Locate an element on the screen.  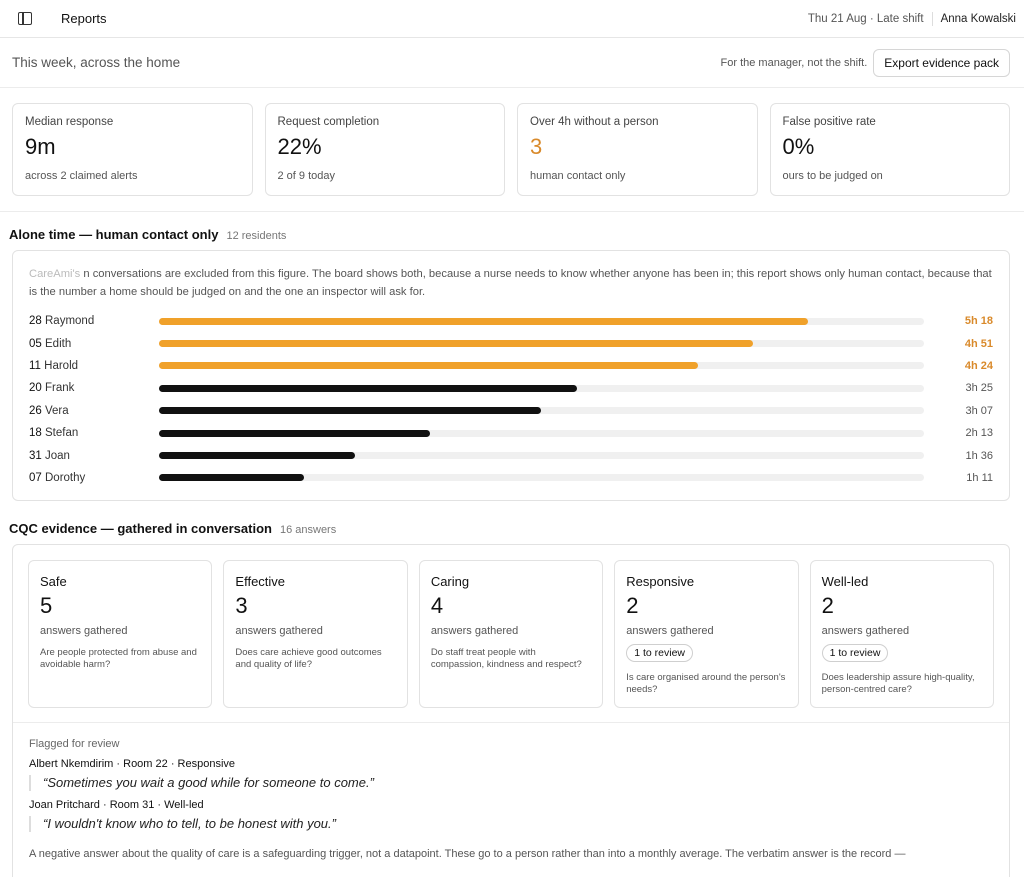
room-number: 18 is located at coordinates (35, 433).